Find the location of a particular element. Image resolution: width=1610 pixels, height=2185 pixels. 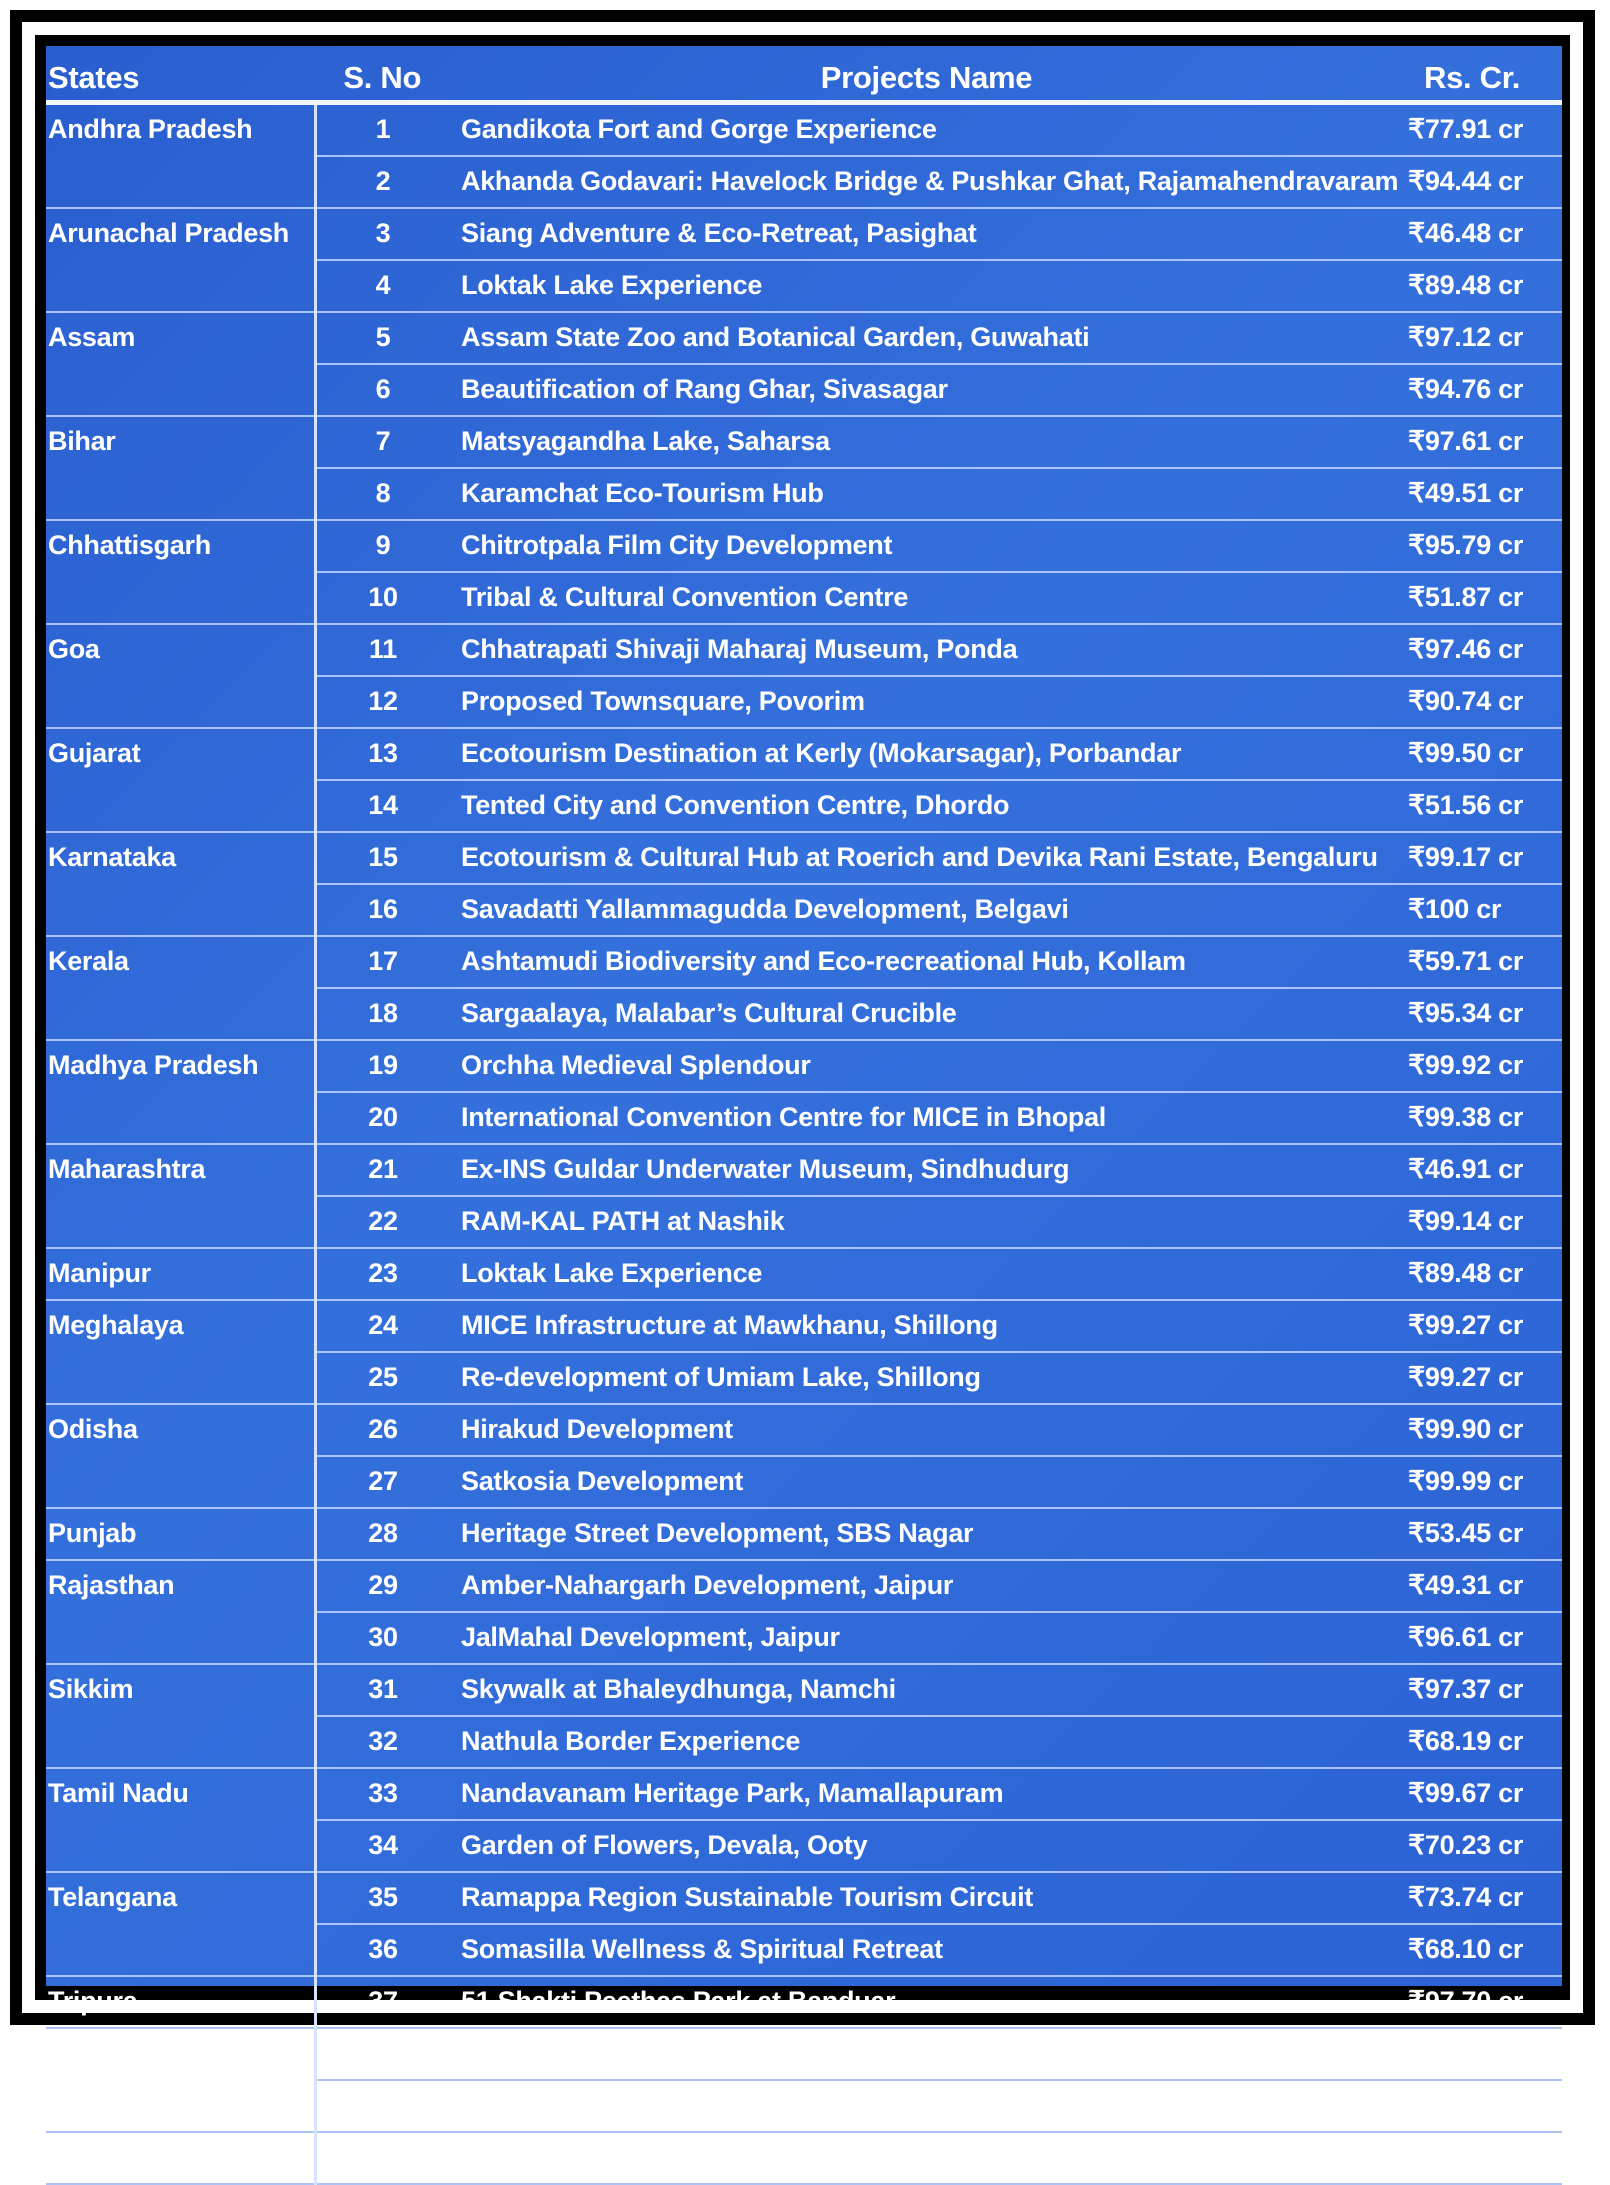

state-cell: Meghalaya is located at coordinates (181, 1352).